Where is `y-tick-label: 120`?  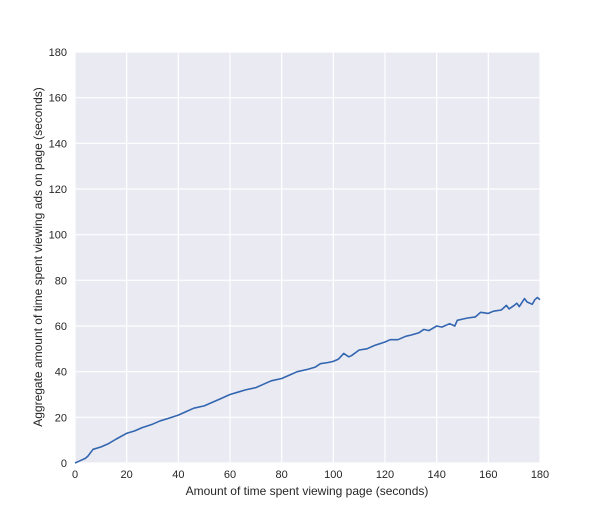
y-tick-label: 120 is located at coordinates (58, 190).